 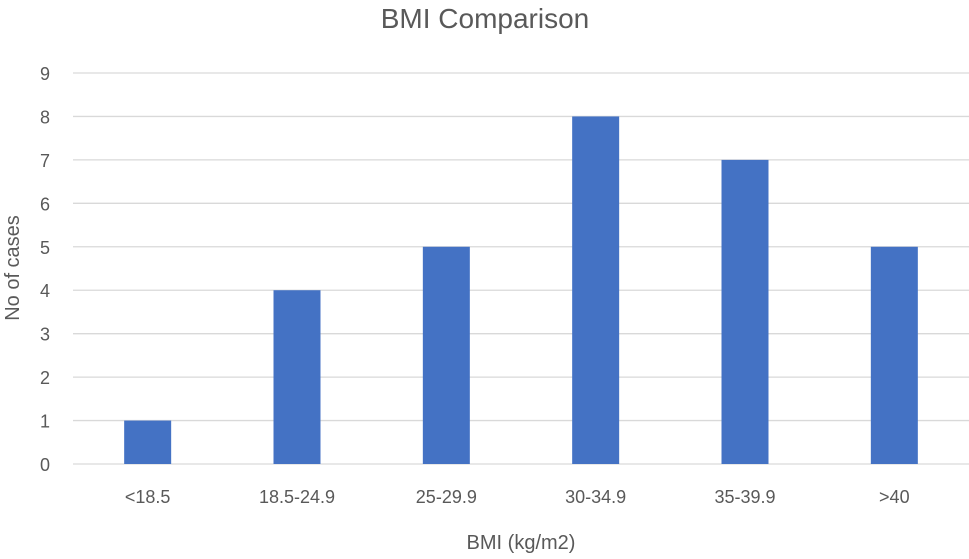 I want to click on x-axis-label: BMI (kg/m2), so click(x=521, y=543).